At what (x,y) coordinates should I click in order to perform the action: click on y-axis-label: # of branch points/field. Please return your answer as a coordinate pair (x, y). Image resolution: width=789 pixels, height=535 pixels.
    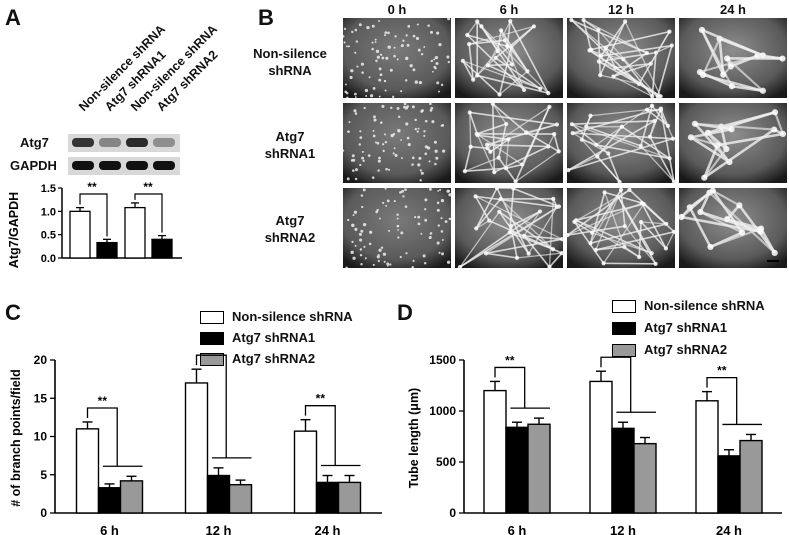
    Looking at the image, I should click on (16, 438).